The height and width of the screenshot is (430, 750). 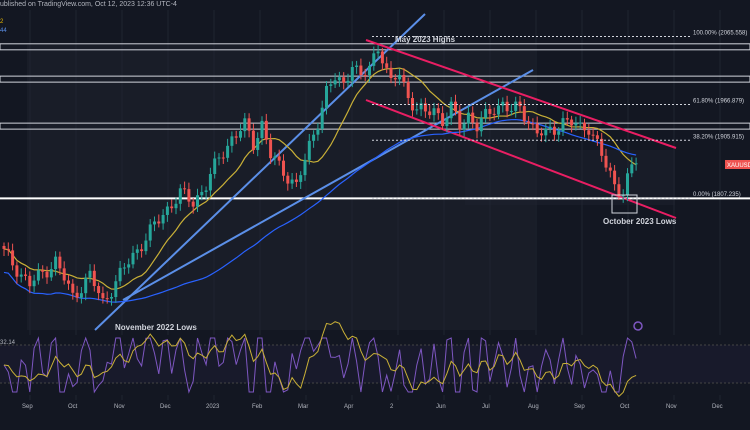 What do you see at coordinates (486, 407) in the screenshot?
I see `x-tick-label: Jul` at bounding box center [486, 407].